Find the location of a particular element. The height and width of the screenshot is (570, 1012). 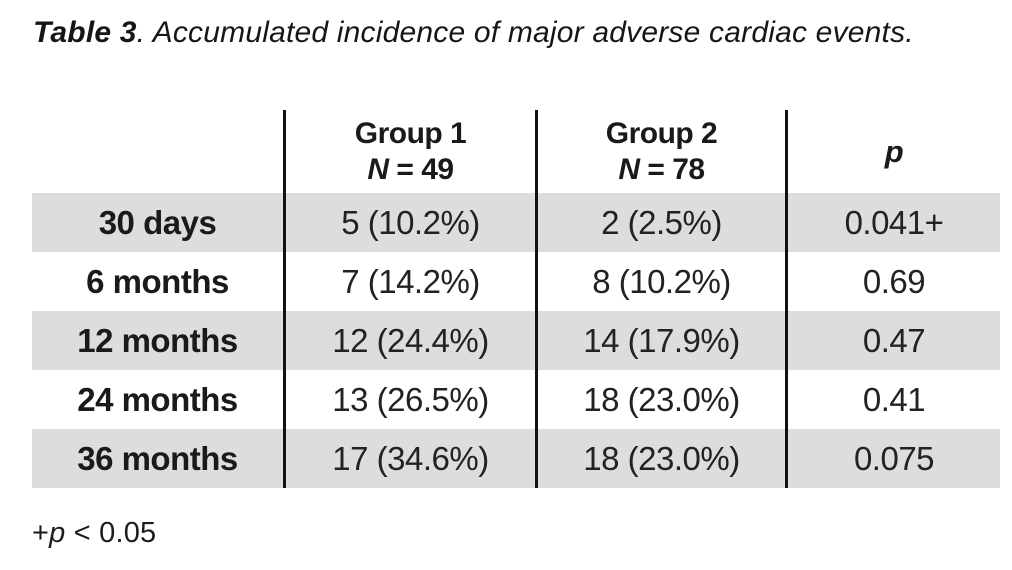

group1-value-cell: 7 (14.2%) is located at coordinates (409, 281).